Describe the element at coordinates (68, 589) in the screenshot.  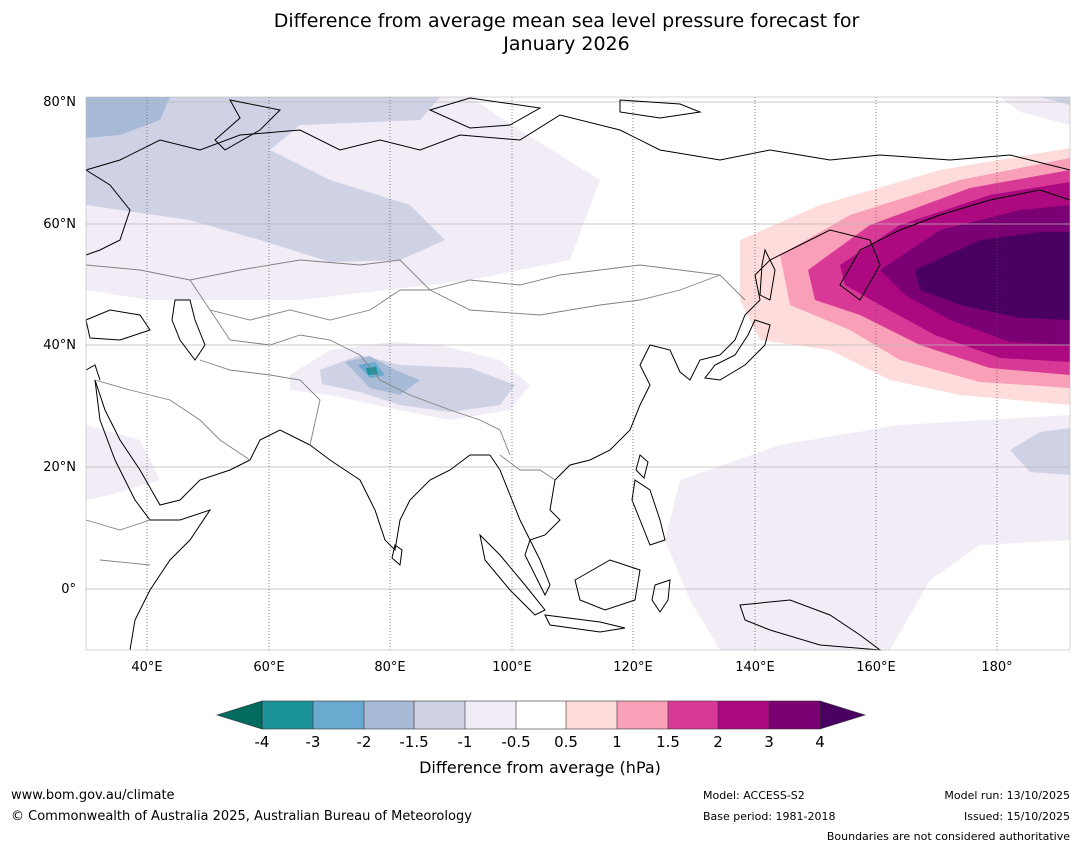
I see `lat-label-0: 0°` at that location.